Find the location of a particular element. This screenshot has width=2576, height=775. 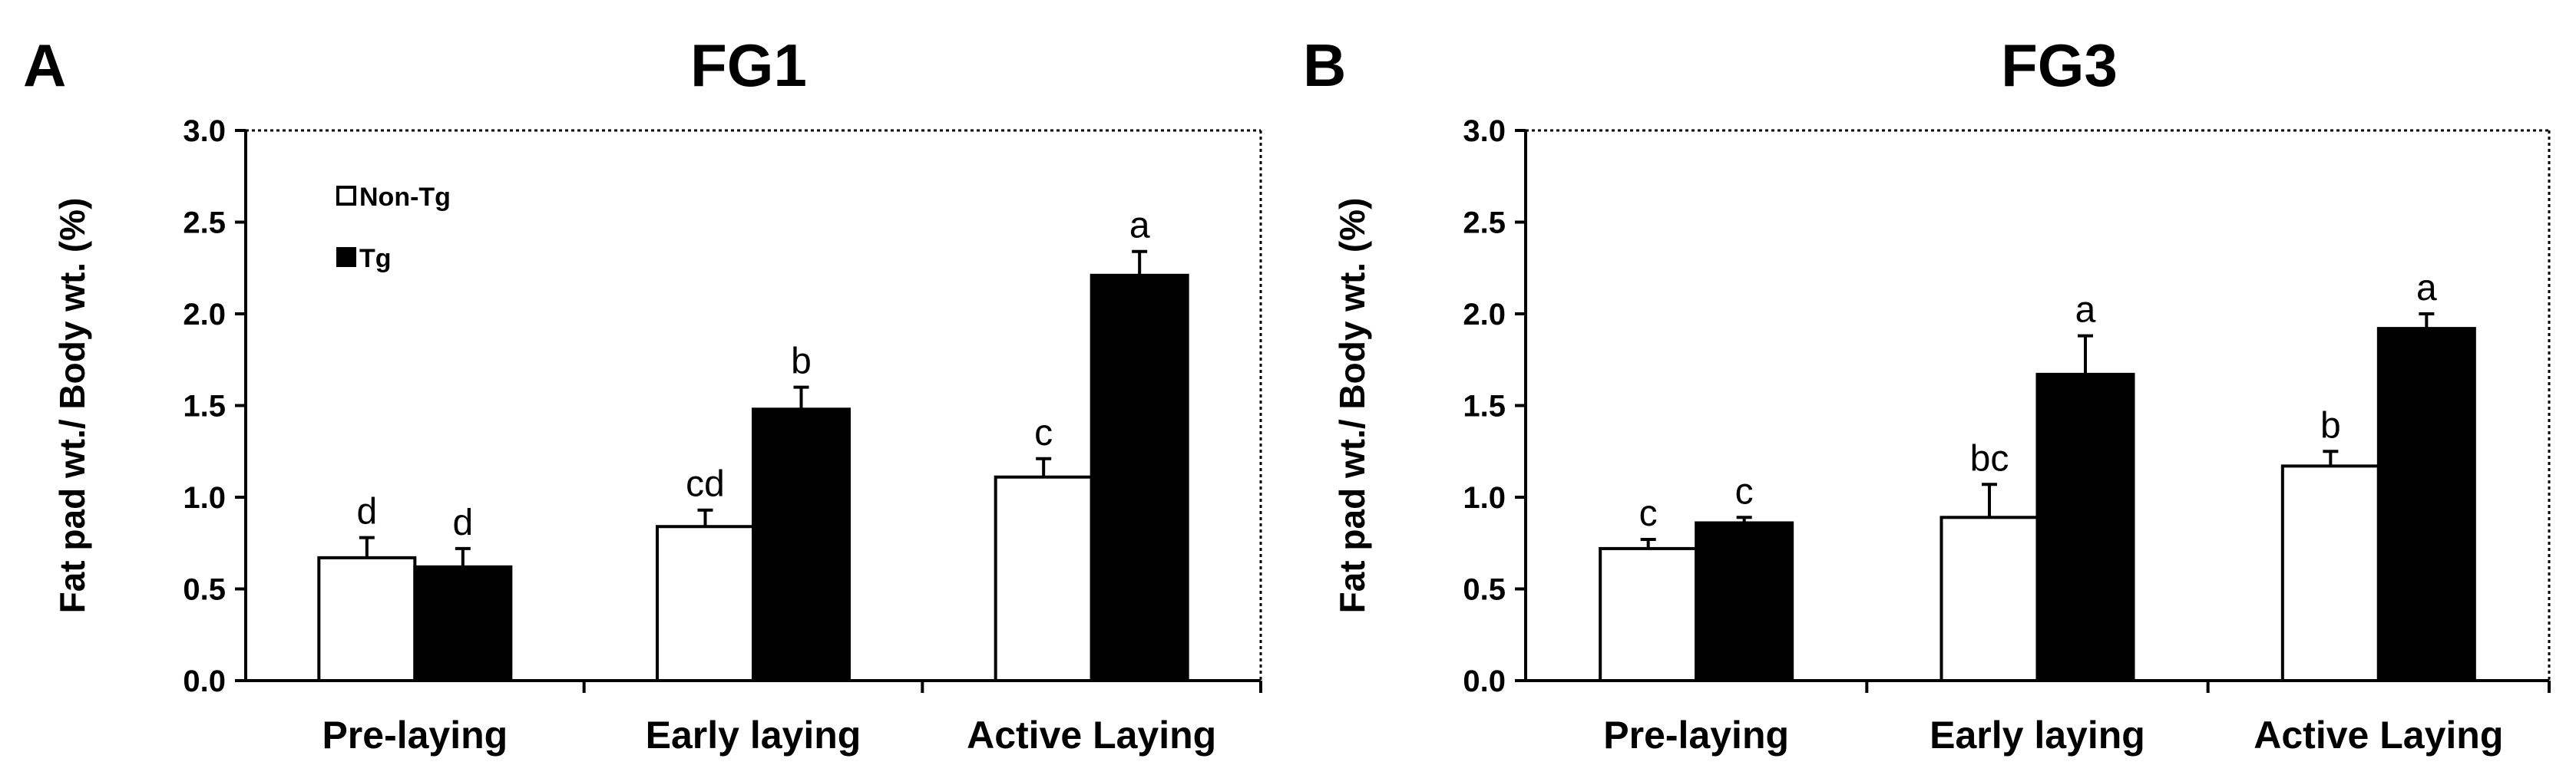

legend-swatch-non-tg is located at coordinates (346, 196).